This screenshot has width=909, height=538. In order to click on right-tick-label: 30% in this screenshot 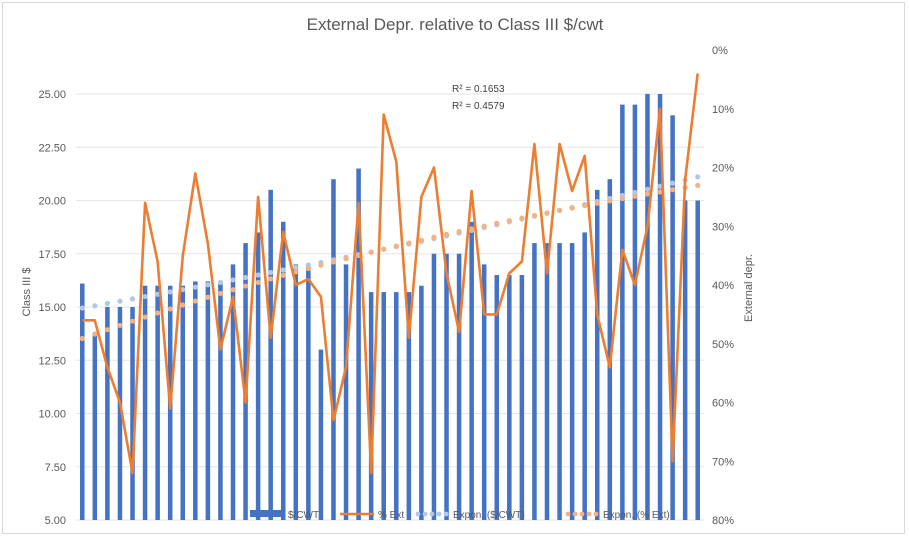, I will do `click(723, 227)`.